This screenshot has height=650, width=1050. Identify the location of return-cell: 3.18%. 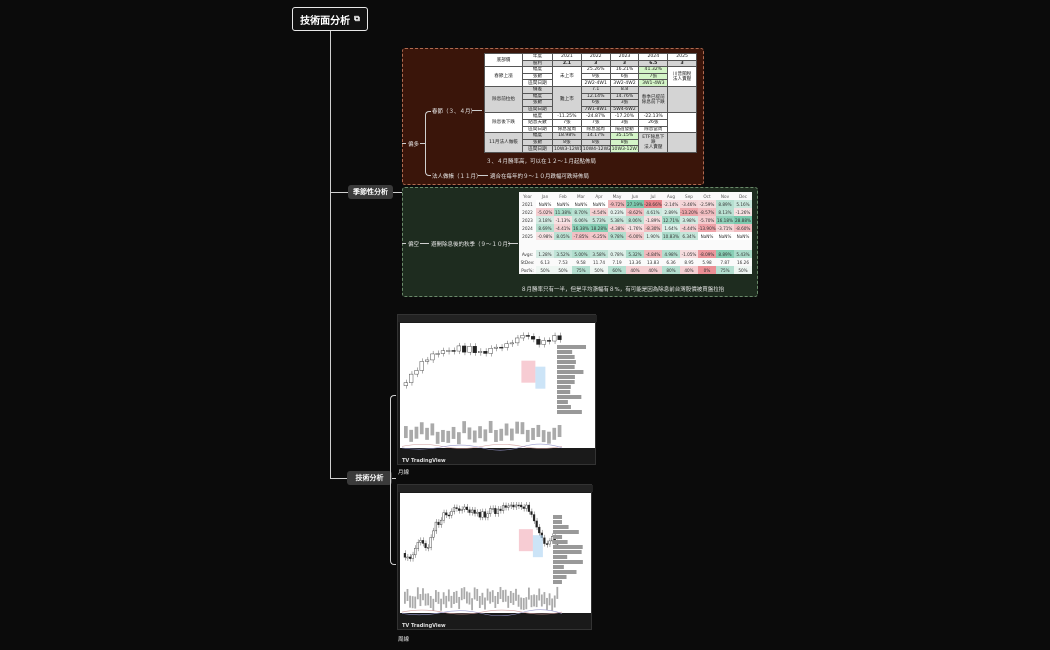
(545, 220).